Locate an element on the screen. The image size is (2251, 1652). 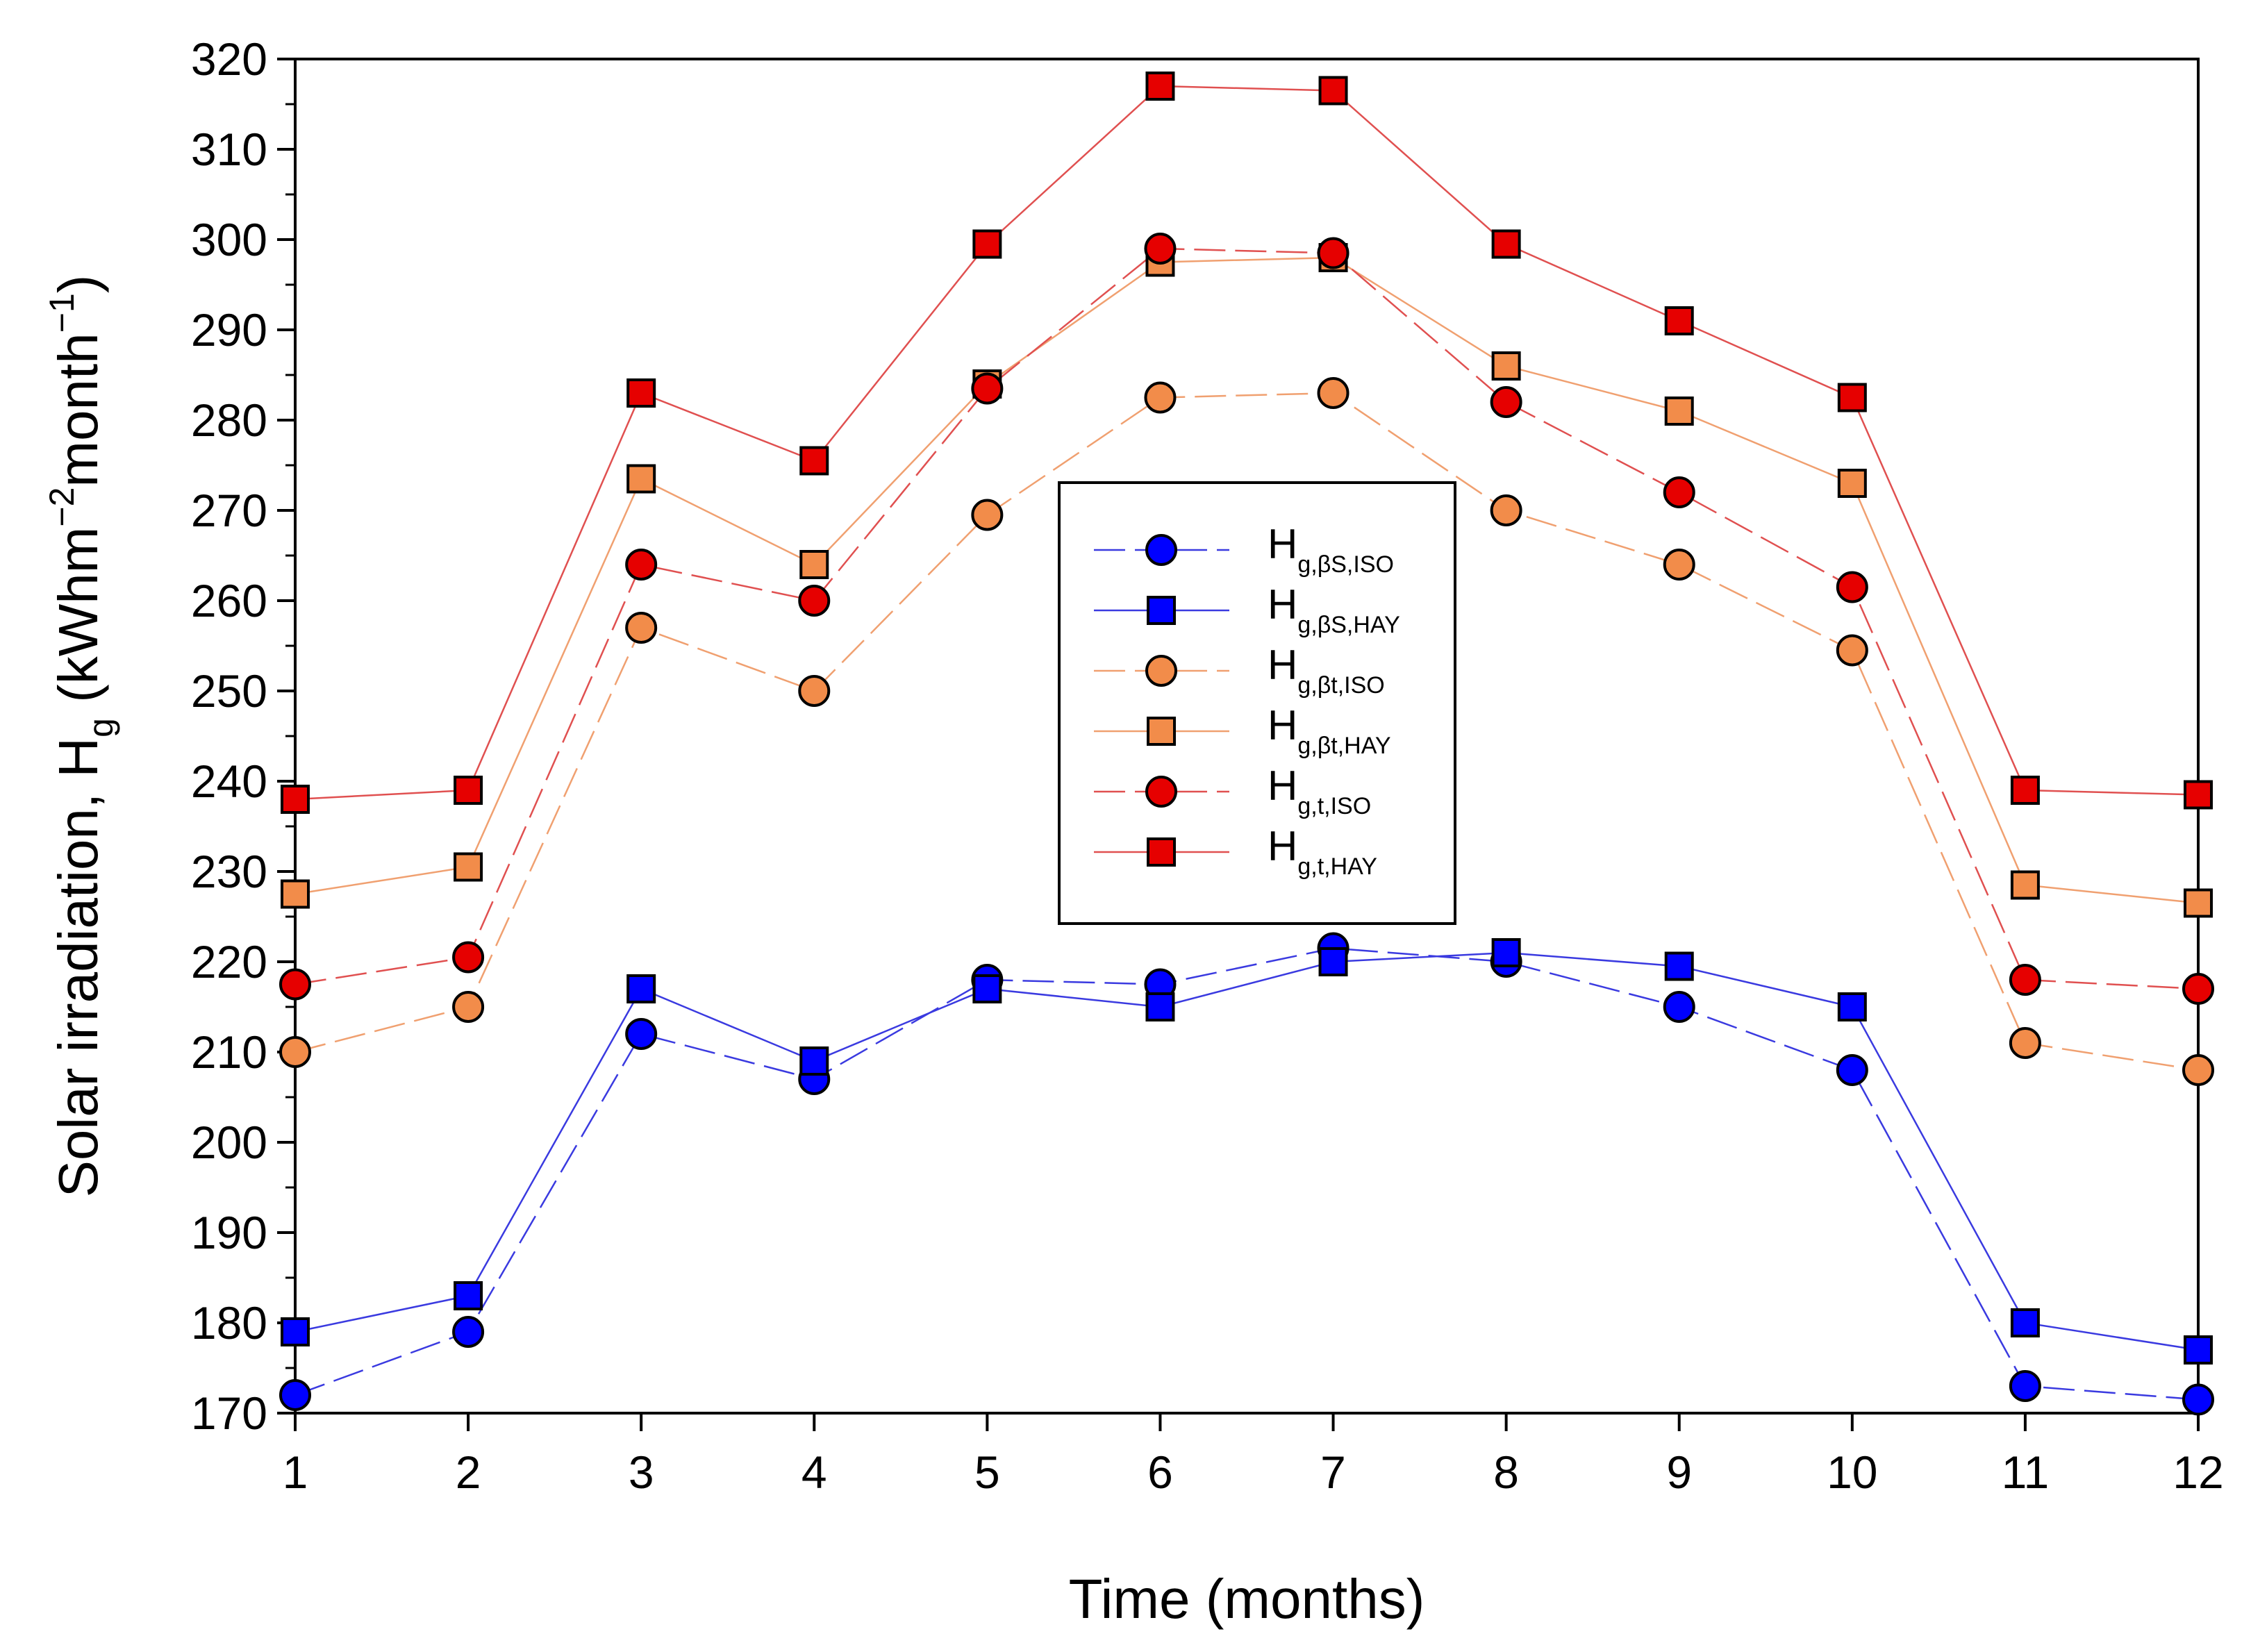
y-tick-label: 270 is located at coordinates (229, 510).